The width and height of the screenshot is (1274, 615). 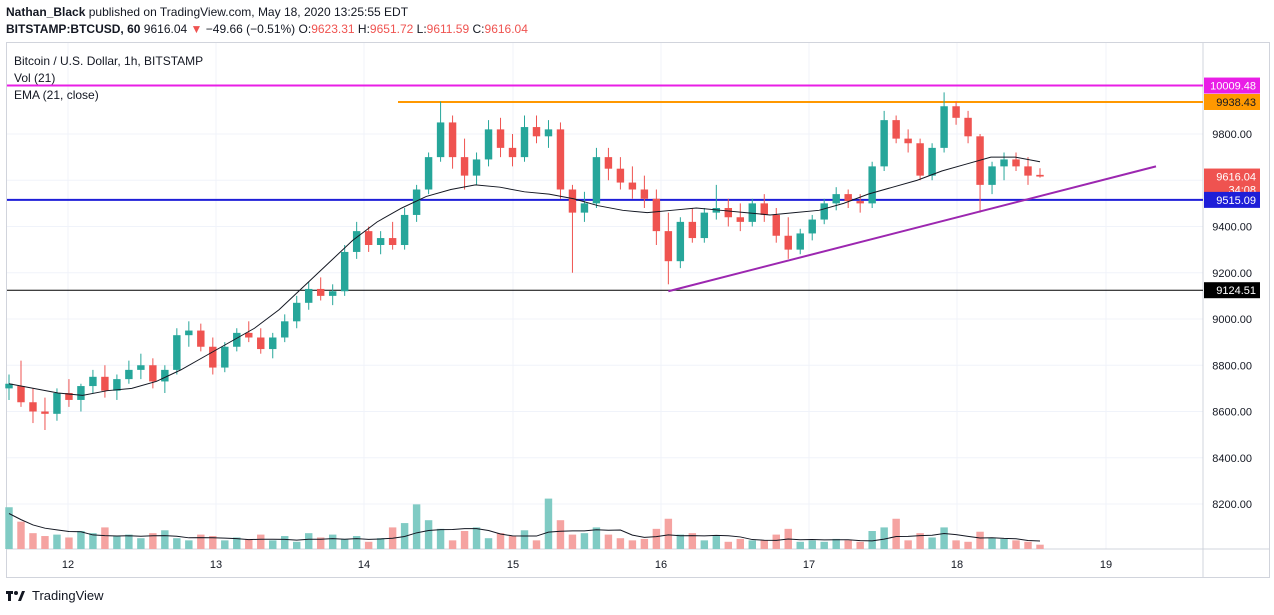 I want to click on x-tick-label: 16, so click(x=661, y=565).